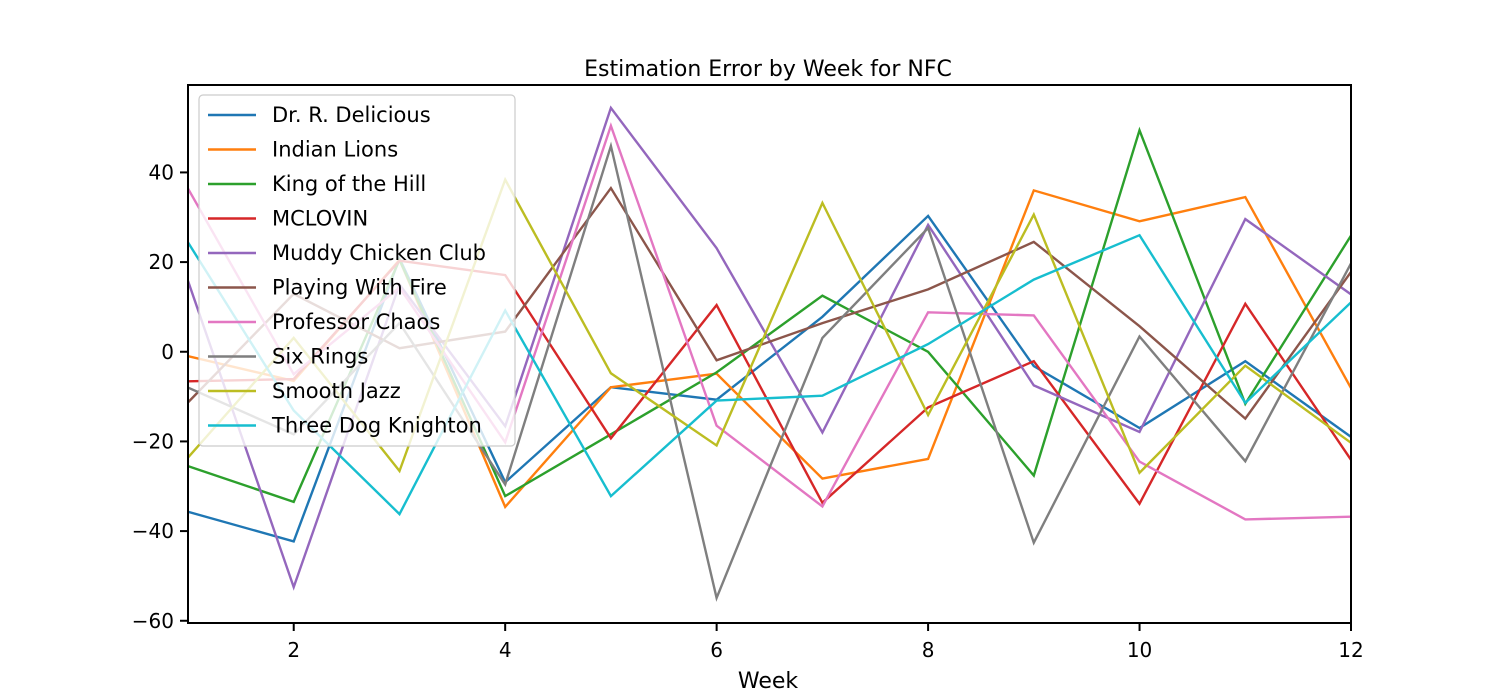  What do you see at coordinates (716, 650) in the screenshot?
I see `x-tick-label: 6` at bounding box center [716, 650].